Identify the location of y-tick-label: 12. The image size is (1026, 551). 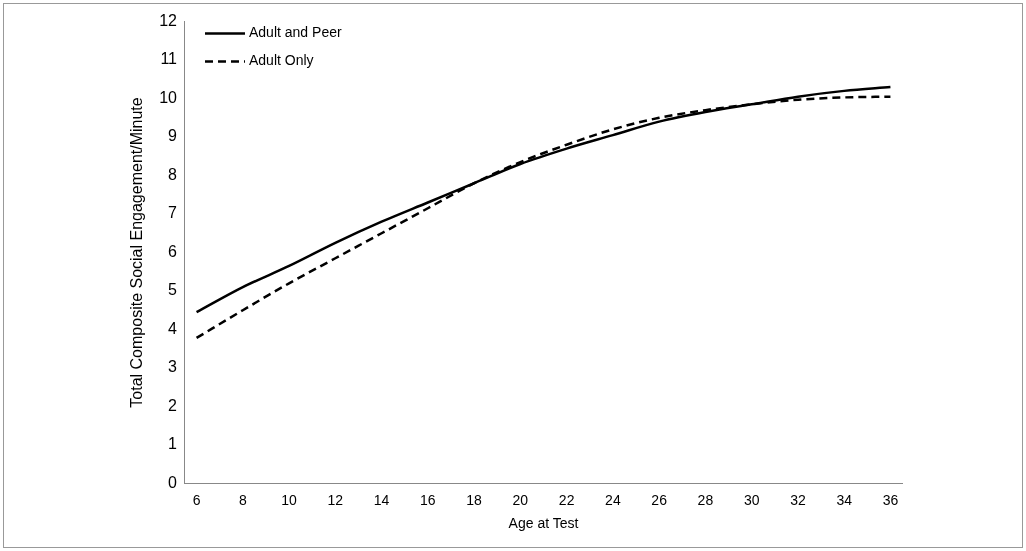
(168, 21).